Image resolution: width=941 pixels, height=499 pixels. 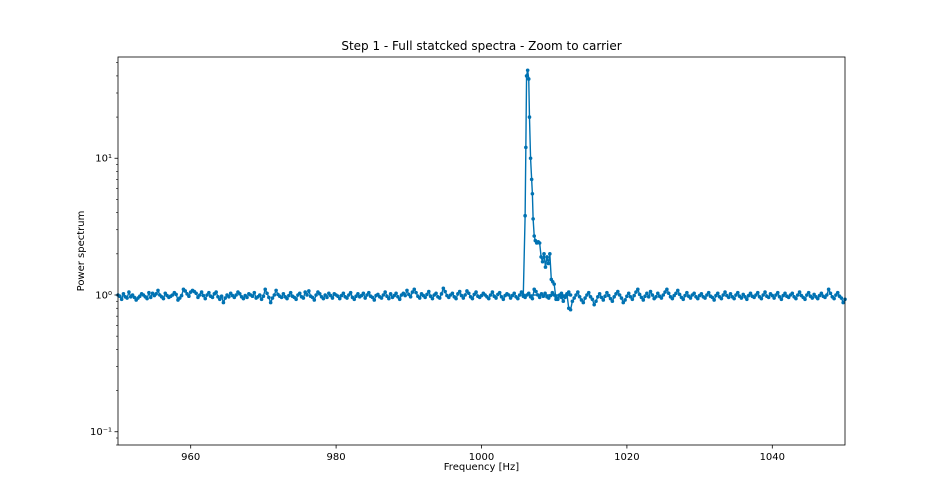 I want to click on x-tick-label: 980, so click(x=336, y=457).